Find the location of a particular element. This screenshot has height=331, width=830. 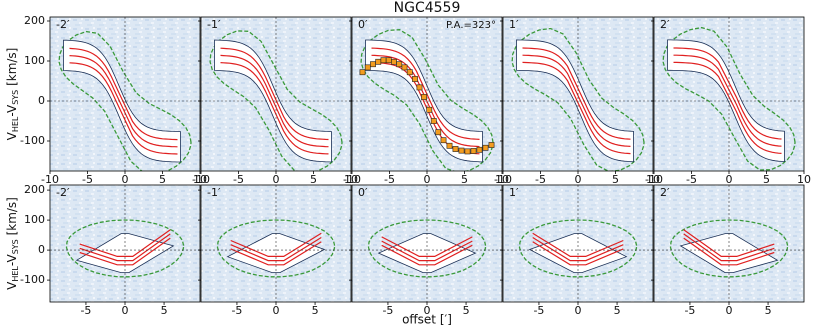

y-tick-label: 100 is located at coordinates (34, 219).